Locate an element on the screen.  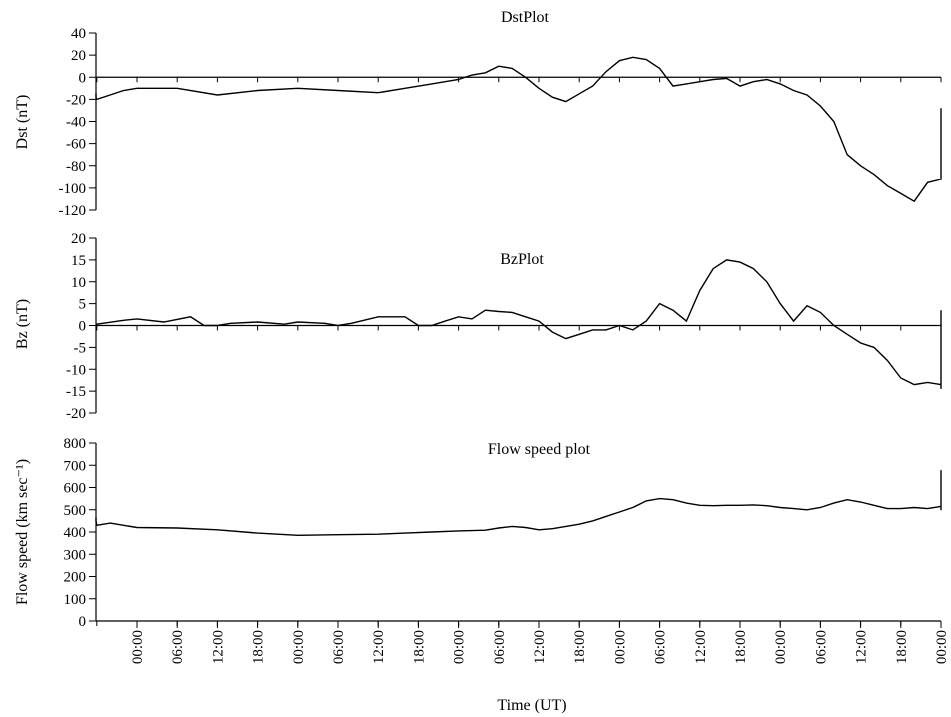
flow-speed-series-line is located at coordinates (518, 503).